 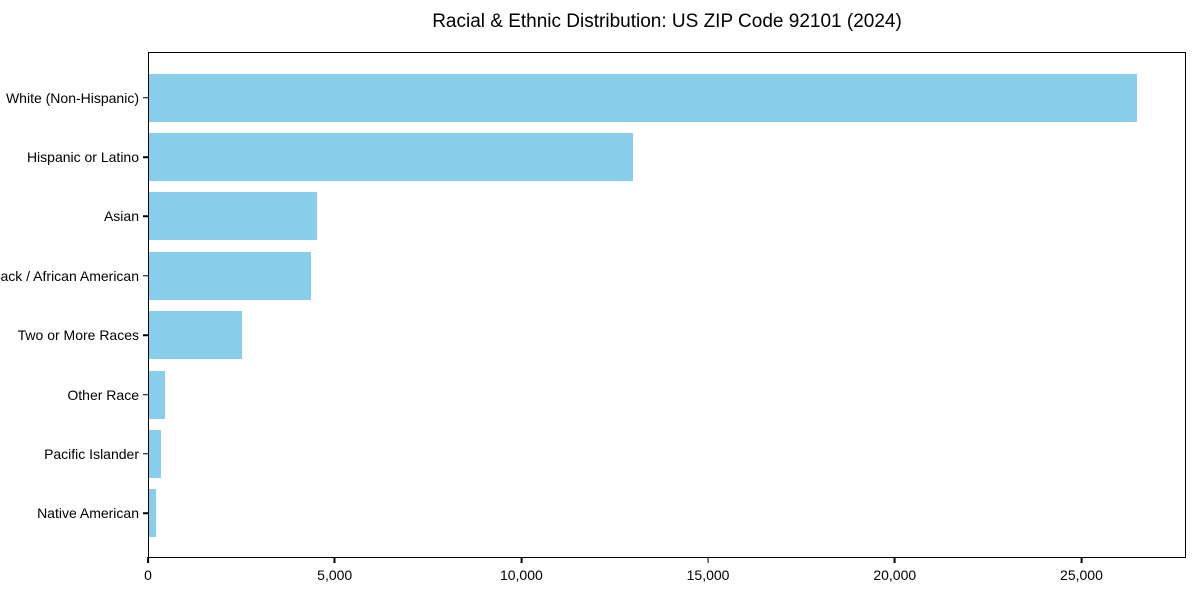 What do you see at coordinates (91, 453) in the screenshot?
I see `category-label: Pacific Islander` at bounding box center [91, 453].